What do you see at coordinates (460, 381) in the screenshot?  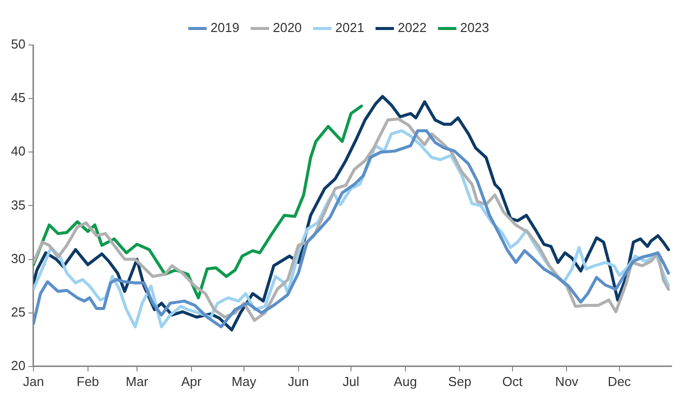 I see `x-tick-label: Sep` at bounding box center [460, 381].